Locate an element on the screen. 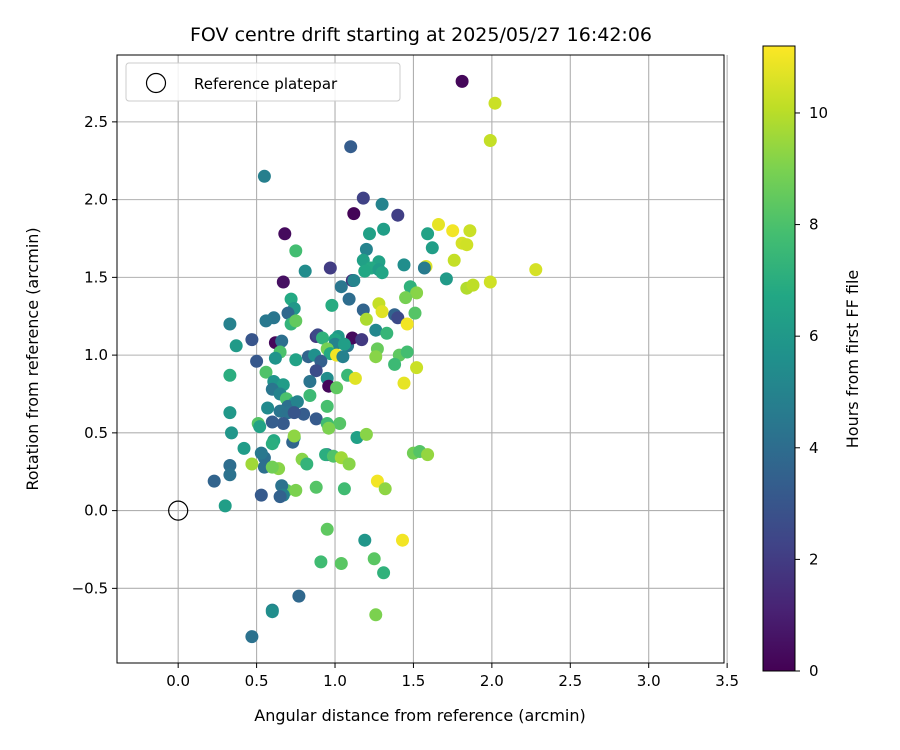 The image size is (900, 750). x-tick-label: 1.5 is located at coordinates (414, 681).